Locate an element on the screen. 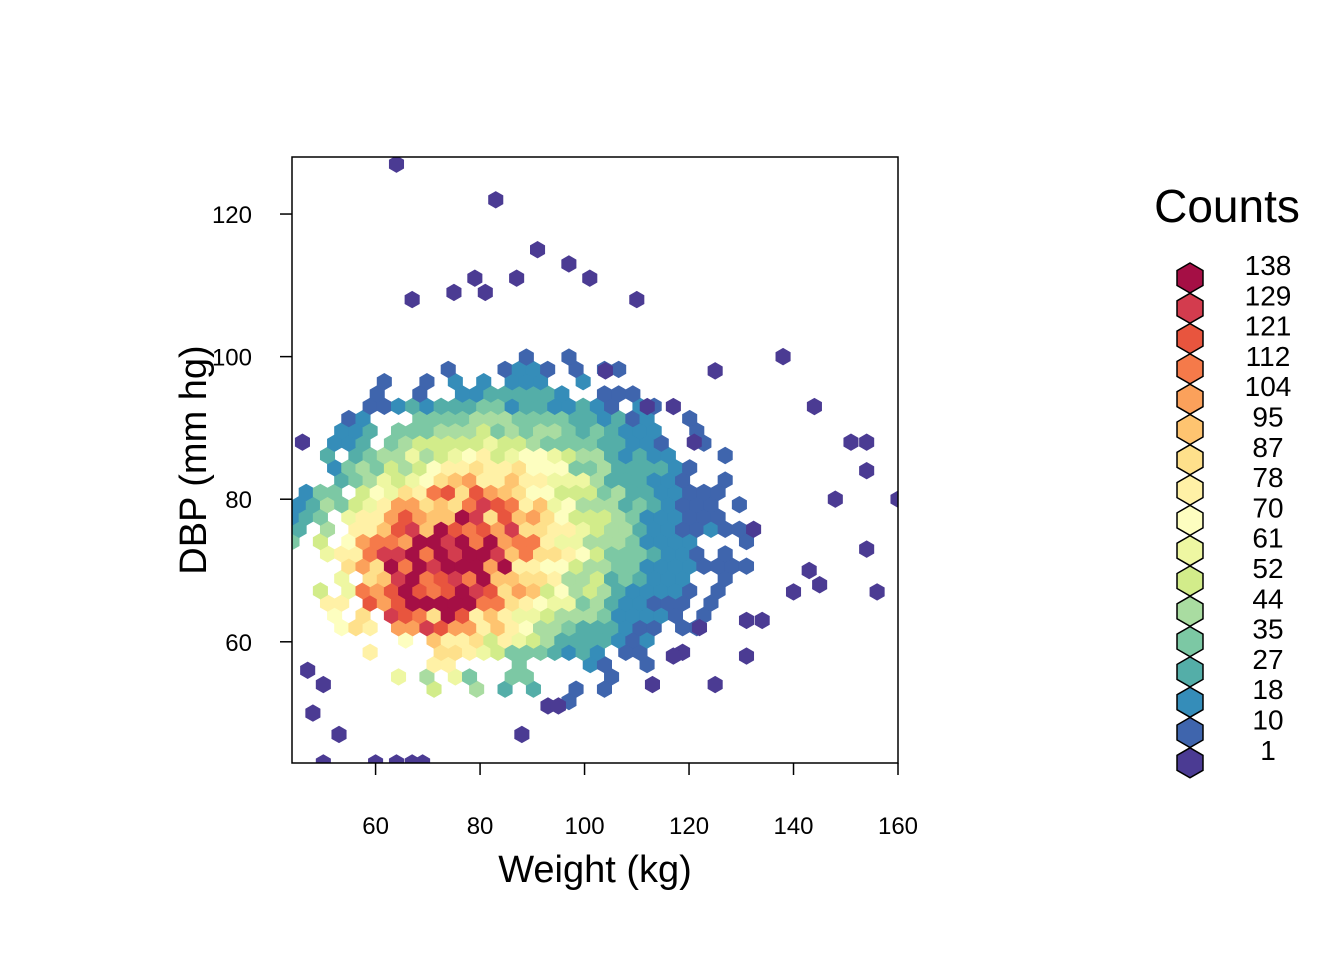 This screenshot has width=1344, height=960. x-tick-label: 140 is located at coordinates (793, 826).